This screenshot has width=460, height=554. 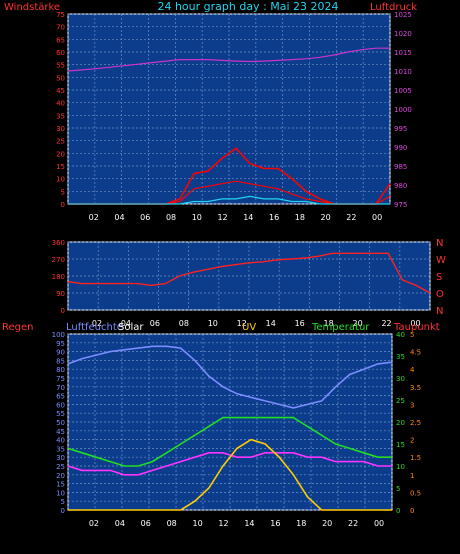 I want to click on dir-panel-x-tick-label: 06, so click(x=155, y=323).